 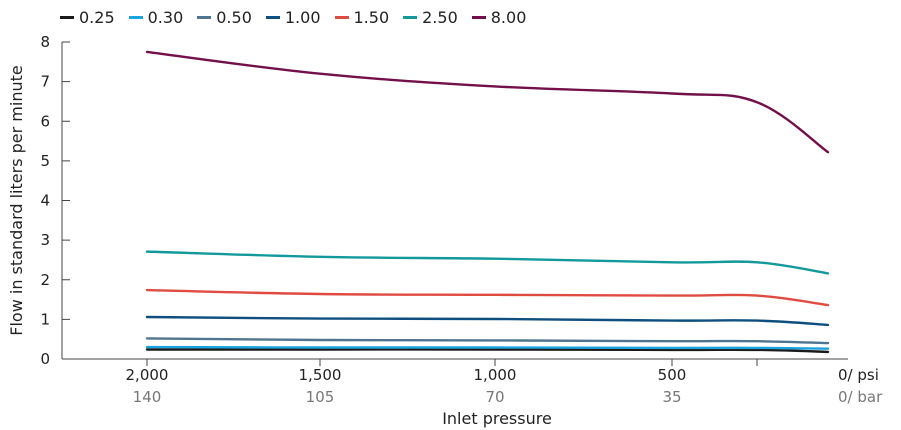 I want to click on series-line-2.50, so click(x=487, y=262).